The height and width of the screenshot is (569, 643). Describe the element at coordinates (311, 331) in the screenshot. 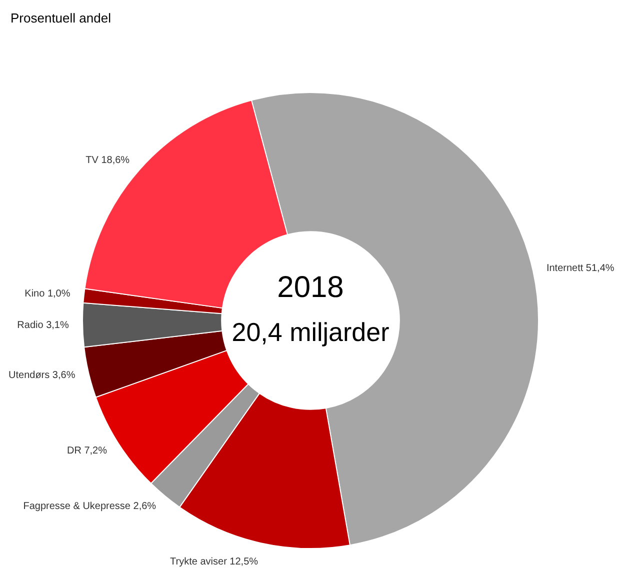

I see `text: 20,4 miljarder` at that location.